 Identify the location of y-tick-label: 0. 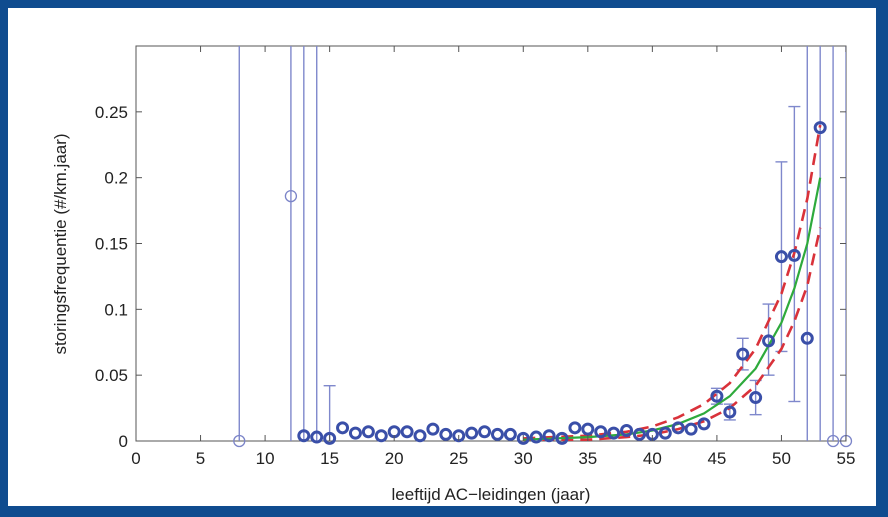
(123, 441).